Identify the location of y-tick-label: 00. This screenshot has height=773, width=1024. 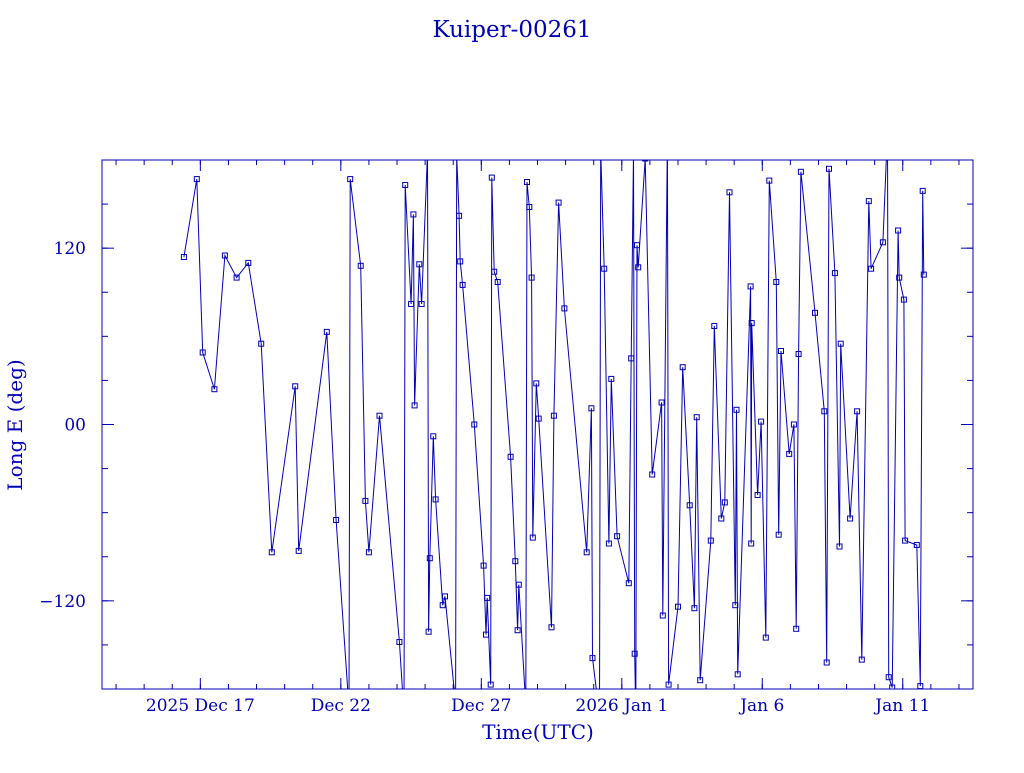
(75, 426).